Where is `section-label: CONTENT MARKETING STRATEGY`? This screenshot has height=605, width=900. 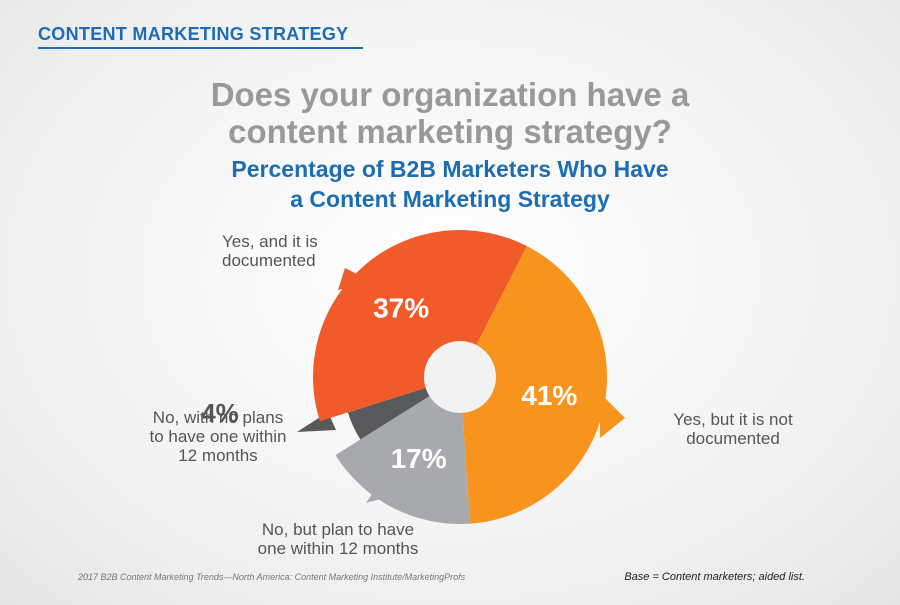
section-label: CONTENT MARKETING STRATEGY is located at coordinates (193, 34).